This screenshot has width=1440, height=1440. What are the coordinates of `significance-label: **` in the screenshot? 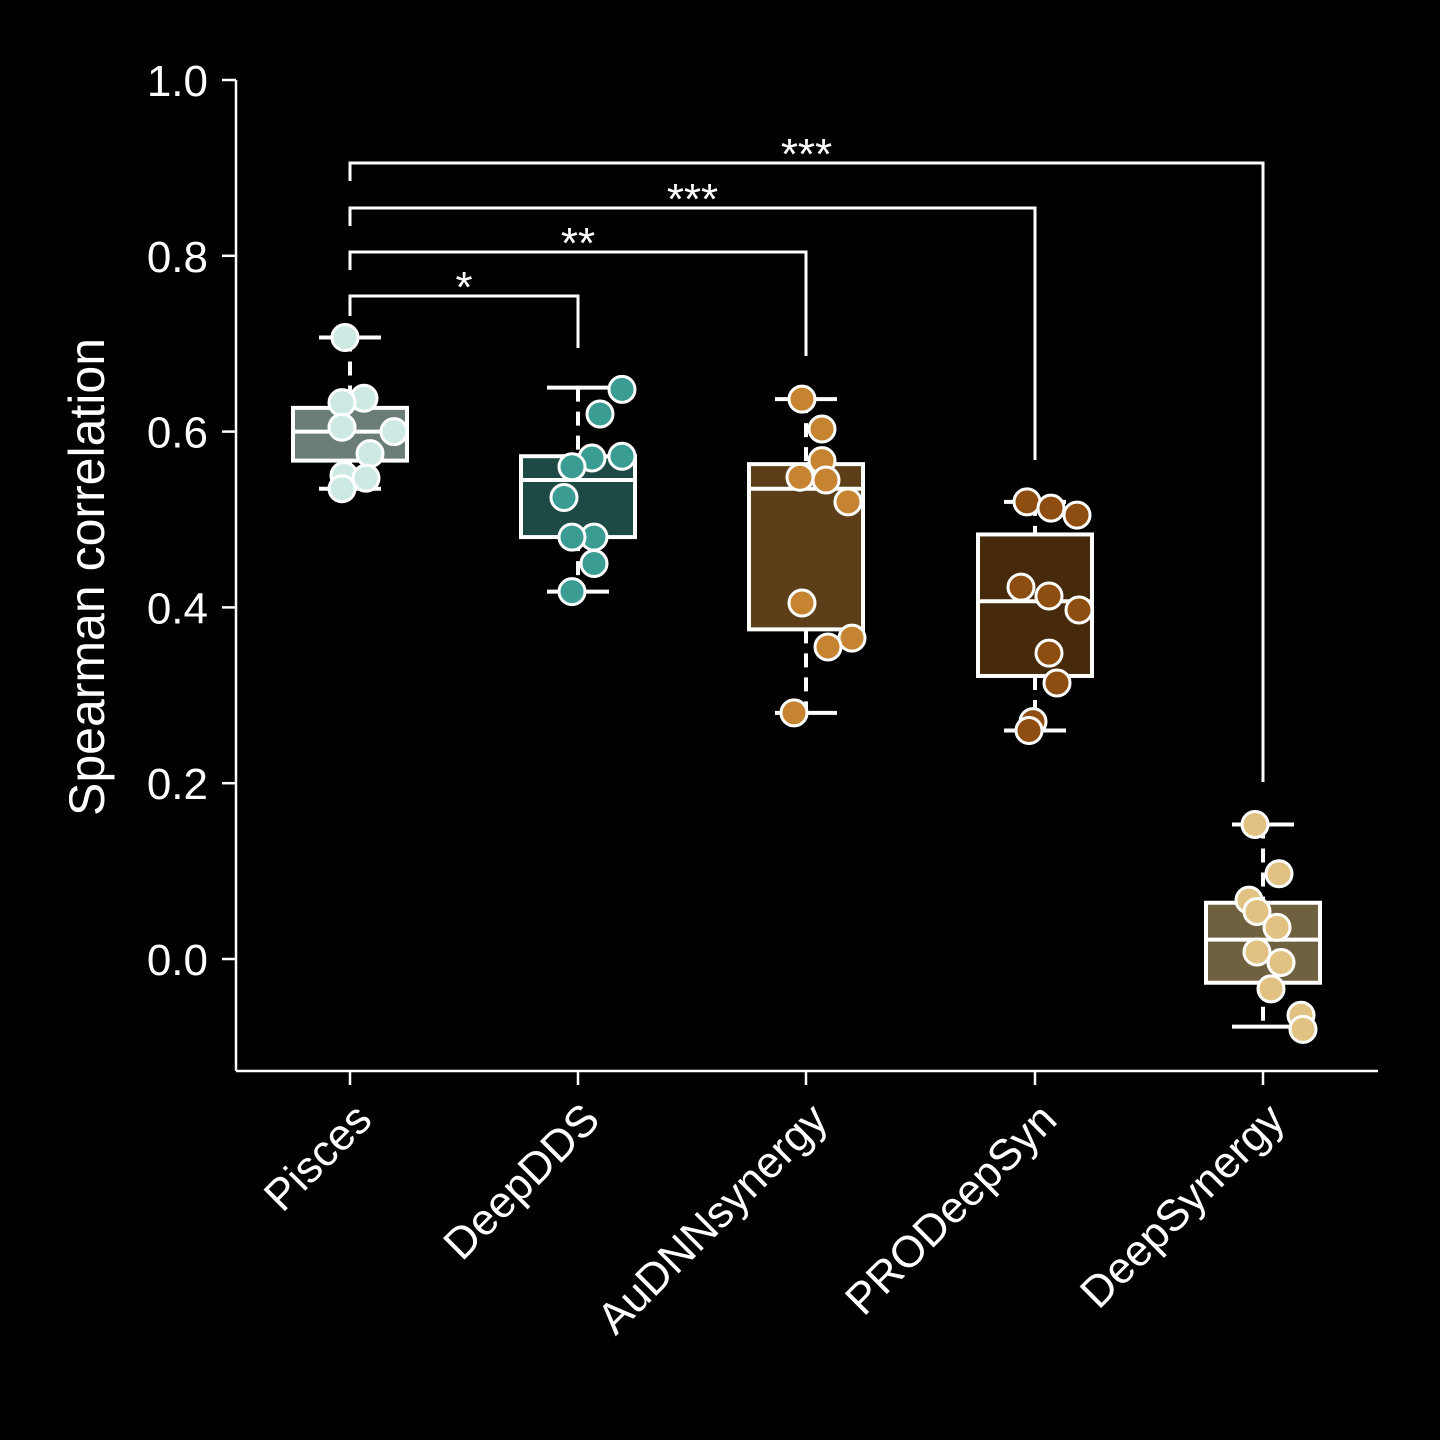 It's located at (578, 243).